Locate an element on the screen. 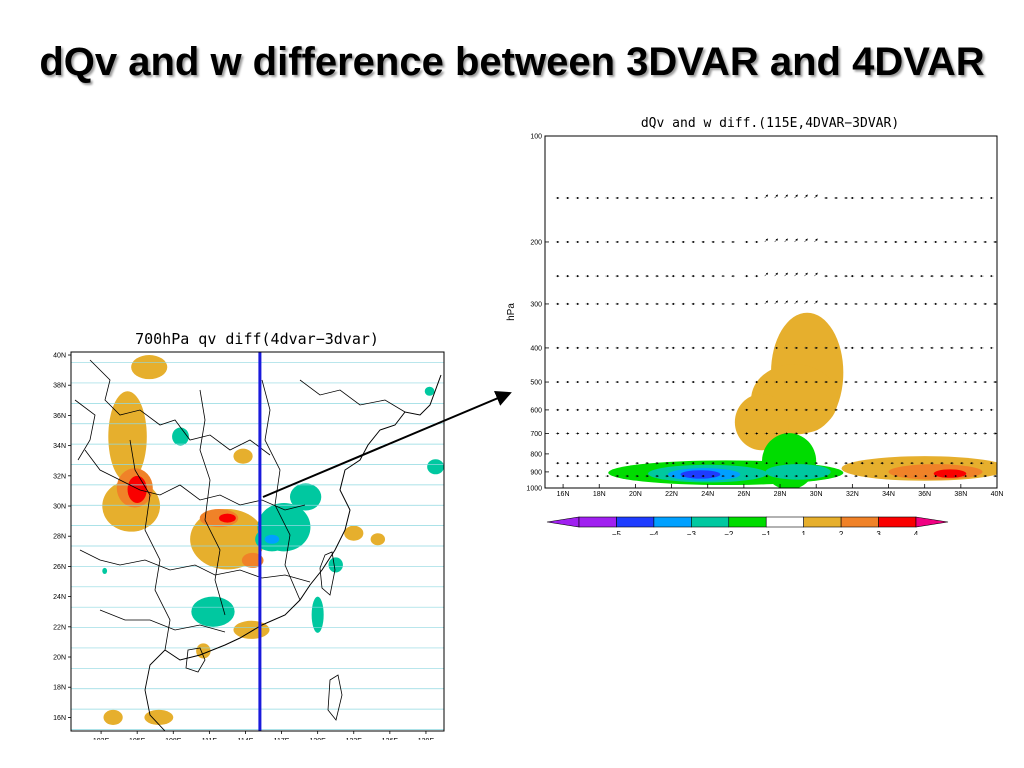  y-tick-label: 300 is located at coordinates (536, 304).